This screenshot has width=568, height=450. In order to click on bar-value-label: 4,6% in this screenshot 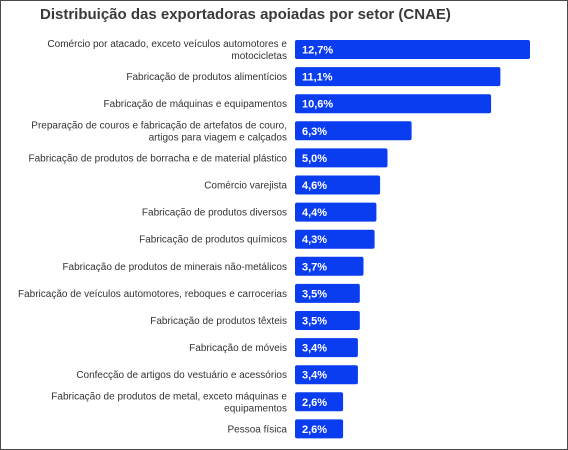, I will do `click(314, 186)`.